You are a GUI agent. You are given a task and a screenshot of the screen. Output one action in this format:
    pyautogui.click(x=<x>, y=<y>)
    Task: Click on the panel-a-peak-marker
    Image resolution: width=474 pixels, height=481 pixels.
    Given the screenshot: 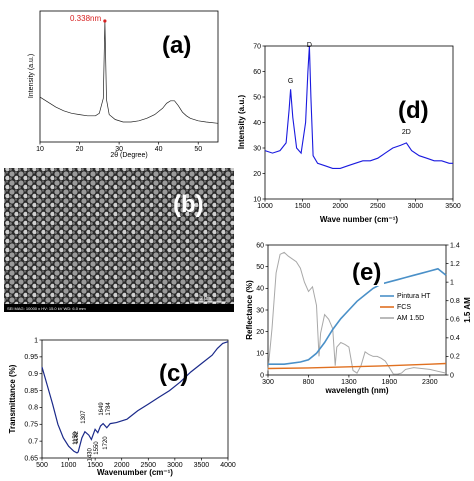 What is the action you would take?
    pyautogui.click(x=105, y=21)
    